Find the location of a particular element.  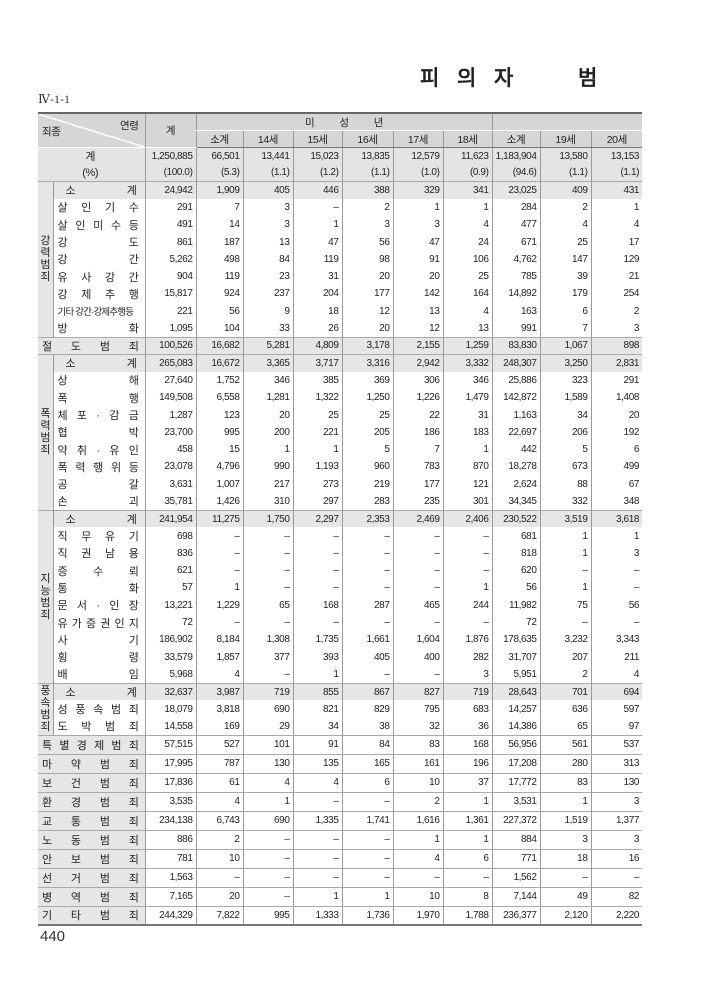

value-cell: 28,643 is located at coordinates (515, 691).